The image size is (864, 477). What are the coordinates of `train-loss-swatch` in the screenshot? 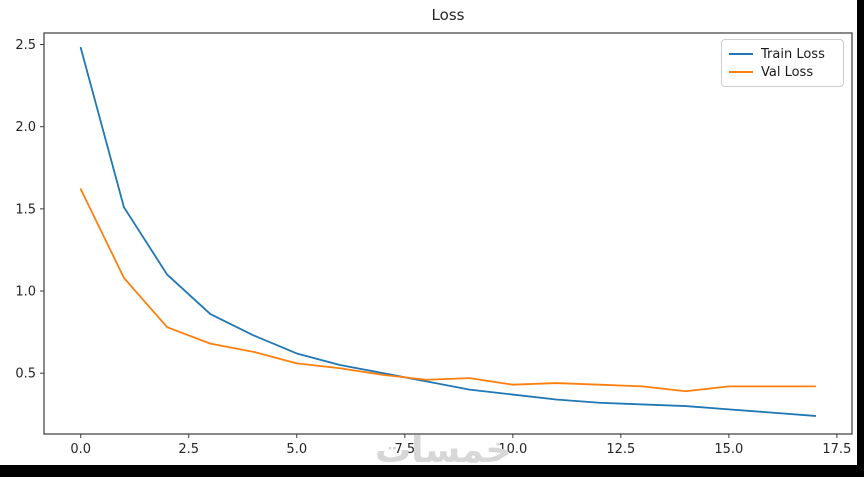 It's located at (741, 54).